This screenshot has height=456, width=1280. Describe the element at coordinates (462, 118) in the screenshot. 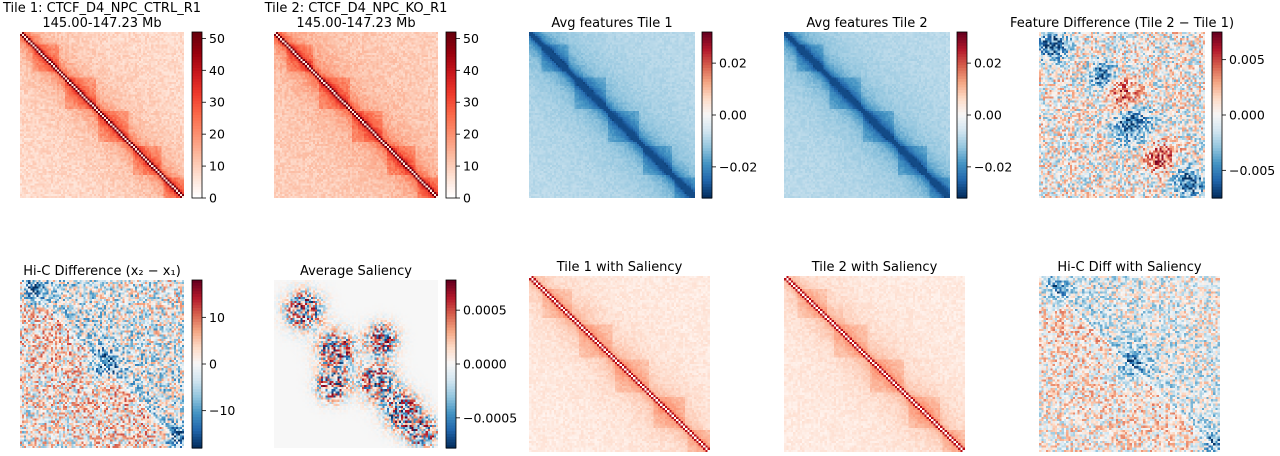

I see `colorbar: 0 10 20 30 40 50` at that location.